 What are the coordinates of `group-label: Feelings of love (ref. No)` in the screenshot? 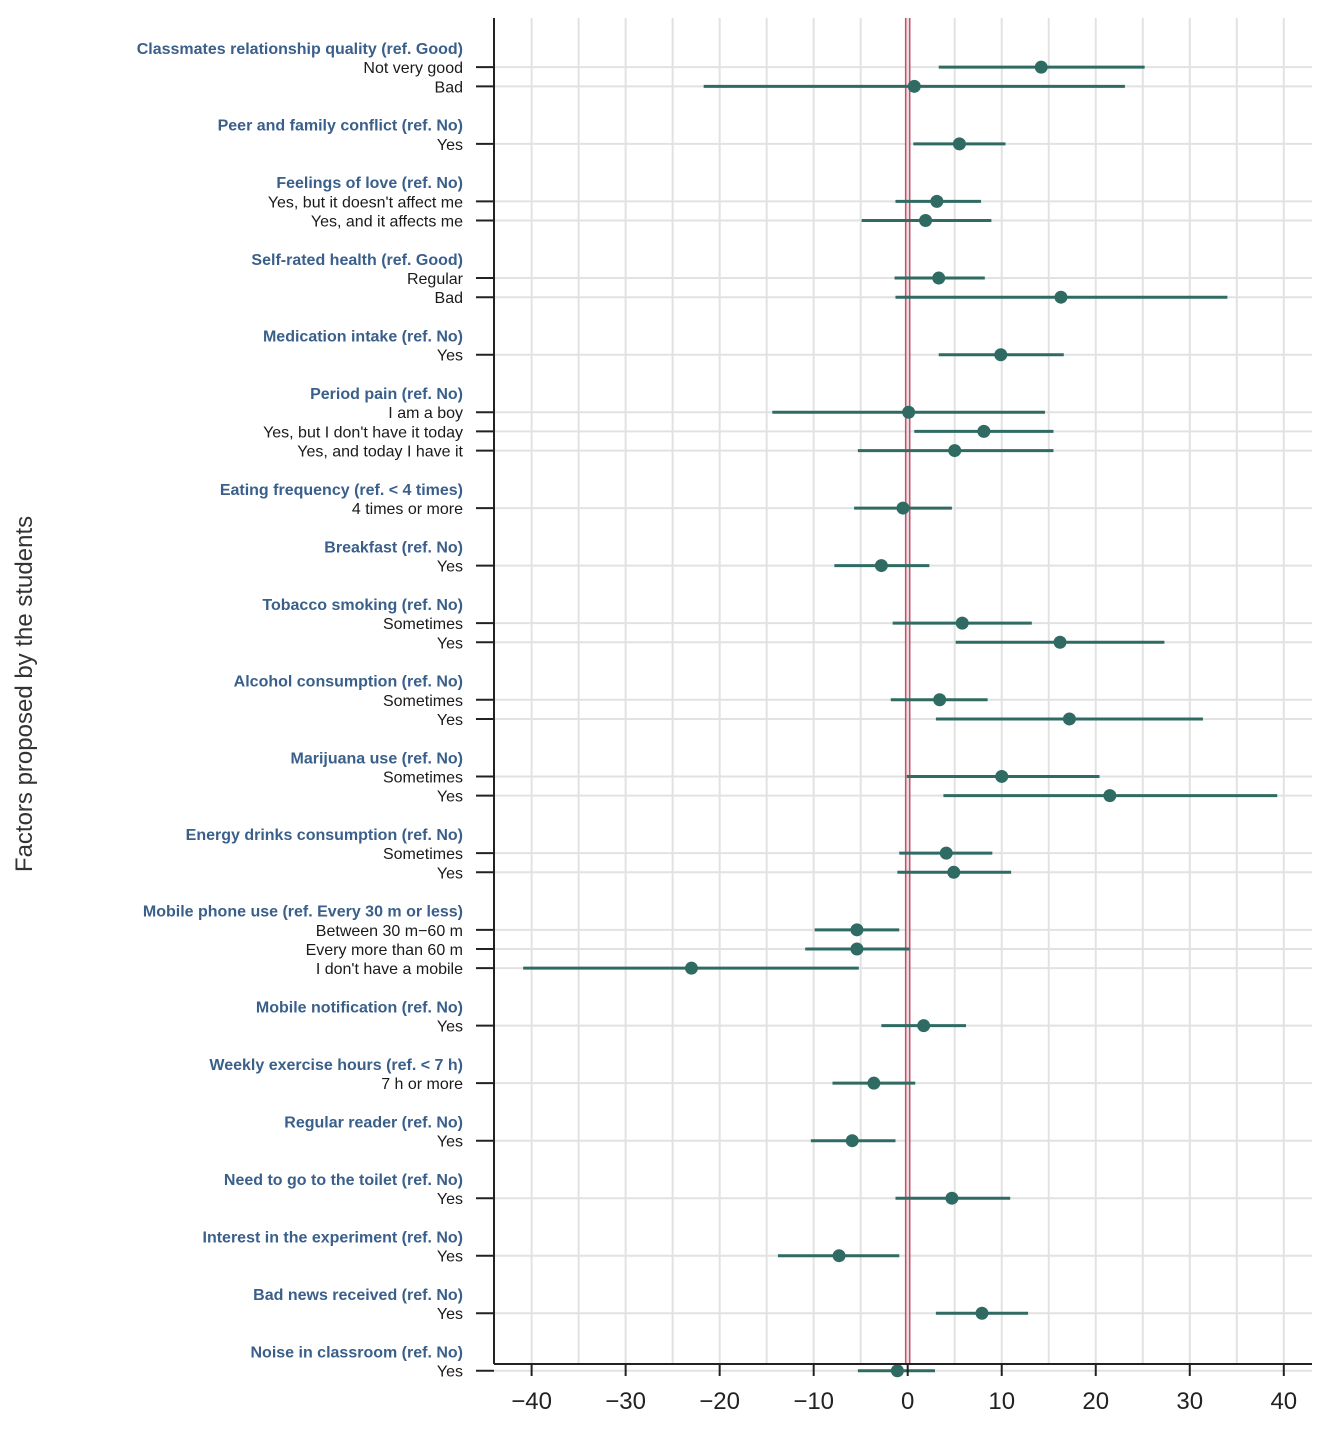 It's located at (369, 183).